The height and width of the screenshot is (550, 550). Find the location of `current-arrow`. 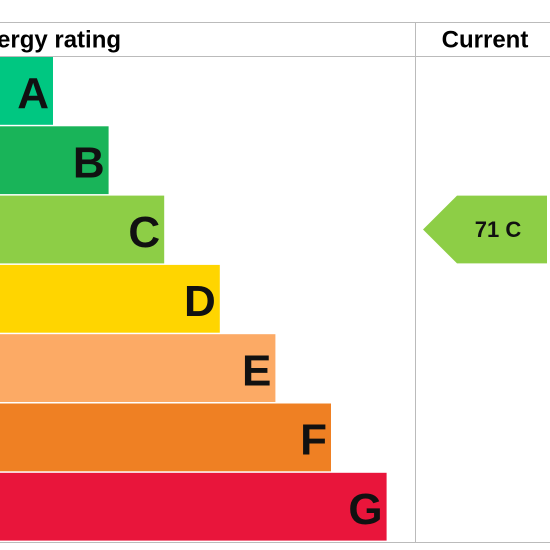

current-arrow is located at coordinates (485, 229).